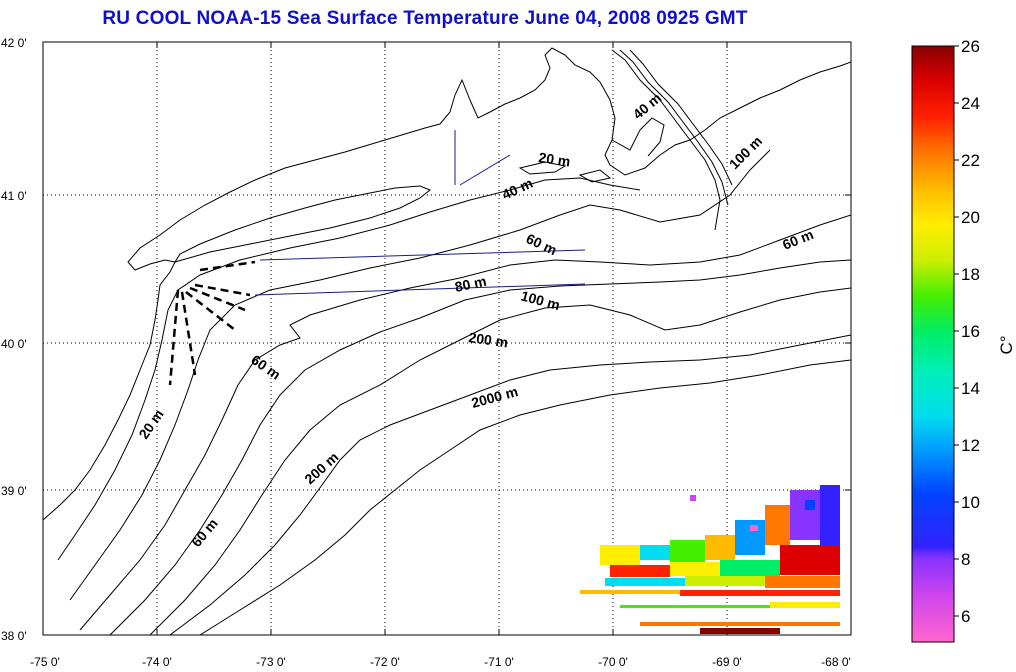 Image resolution: width=1016 pixels, height=672 pixels. Describe the element at coordinates (970, 160) in the screenshot. I see `colorbar-tick-label: 22` at that location.